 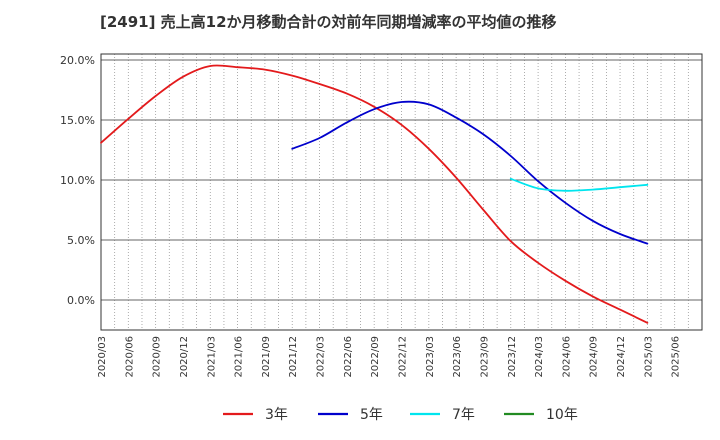 I want to click on x-tick-label: 2022/03, so click(x=321, y=357).